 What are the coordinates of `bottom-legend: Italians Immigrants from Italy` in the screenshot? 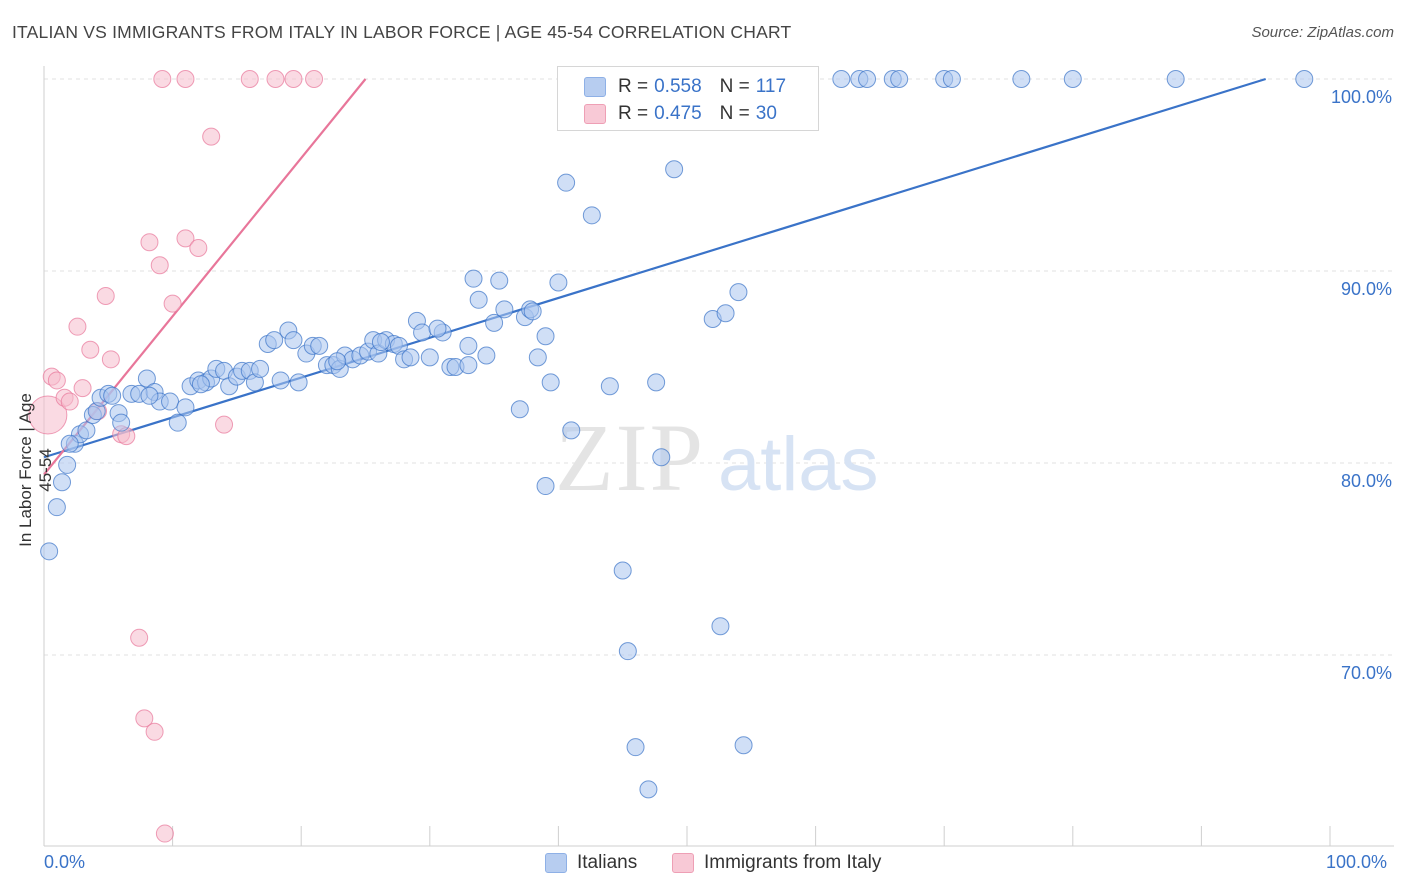 It's located at (703, 865).